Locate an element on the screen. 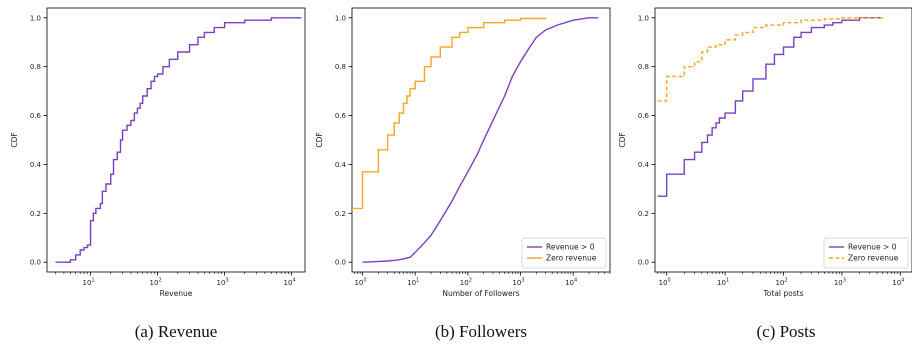  chart-caption: (b) Followers is located at coordinates (481, 331).